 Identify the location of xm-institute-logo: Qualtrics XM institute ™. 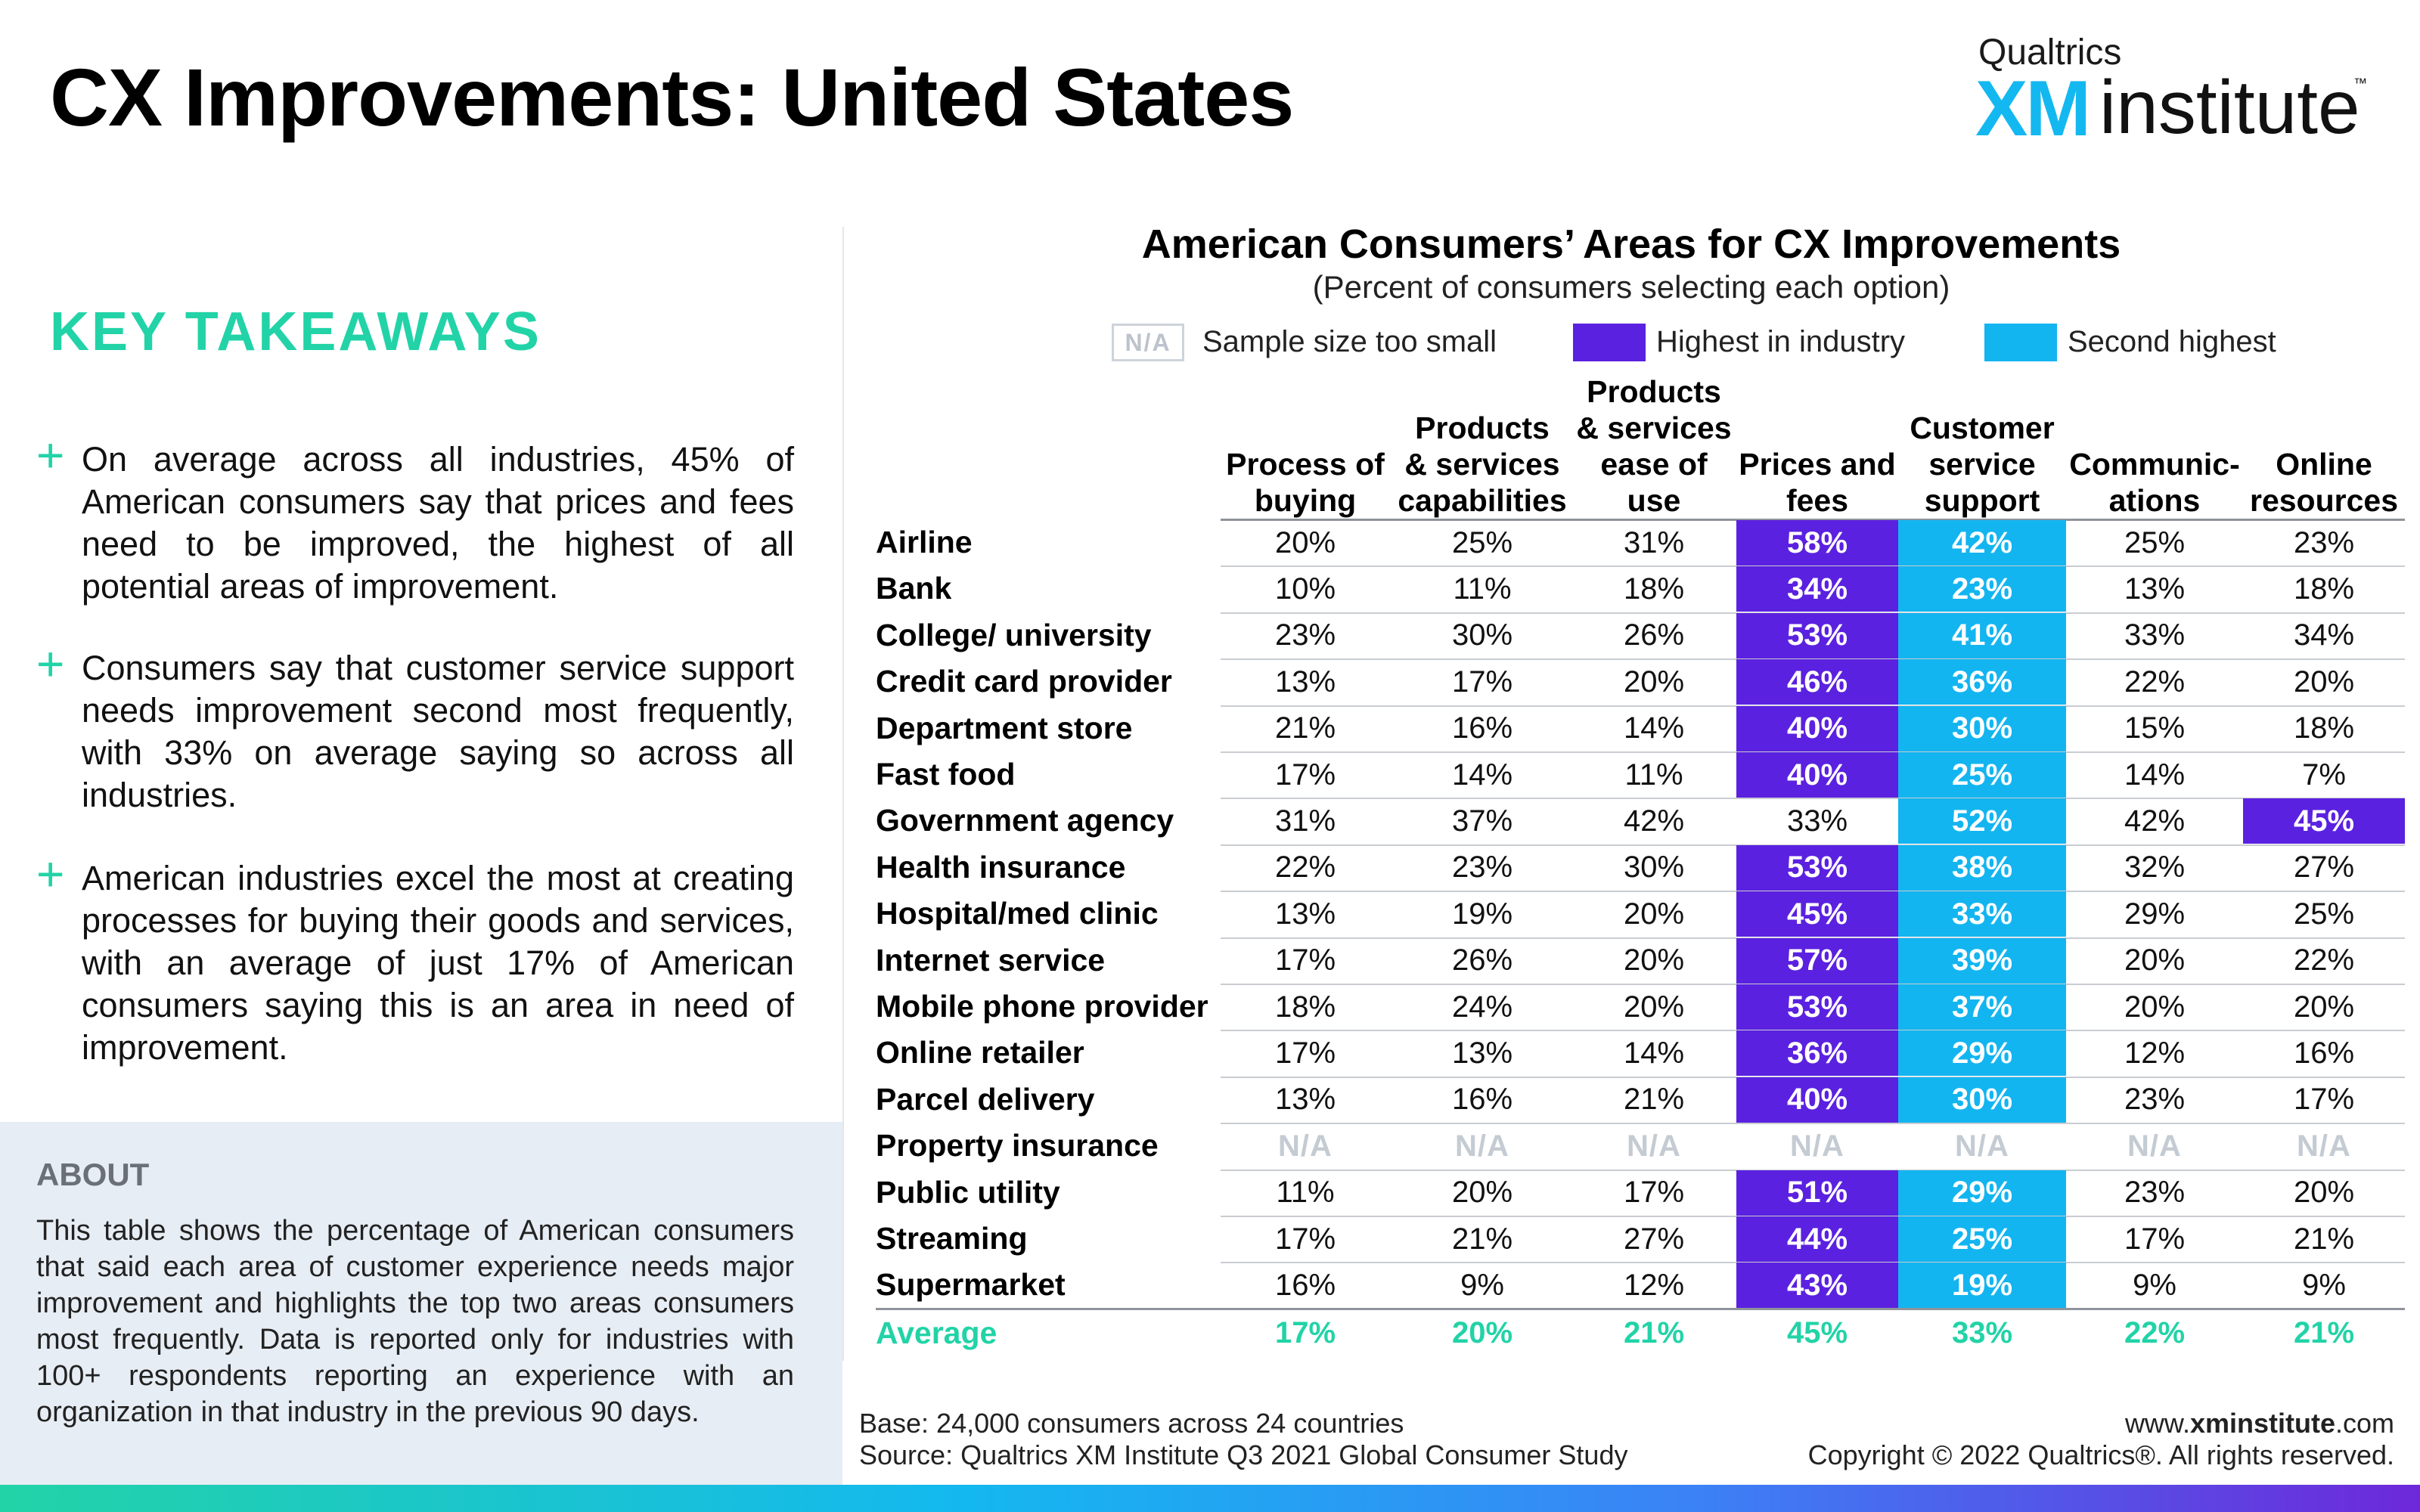
(2172, 89).